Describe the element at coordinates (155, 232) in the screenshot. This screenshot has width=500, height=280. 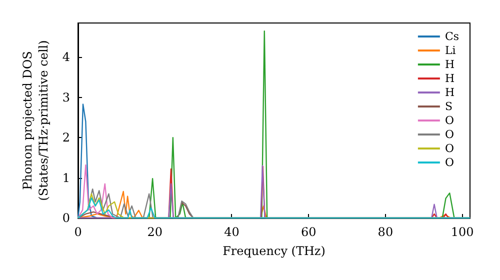
I see `x-tick-label: 20` at that location.